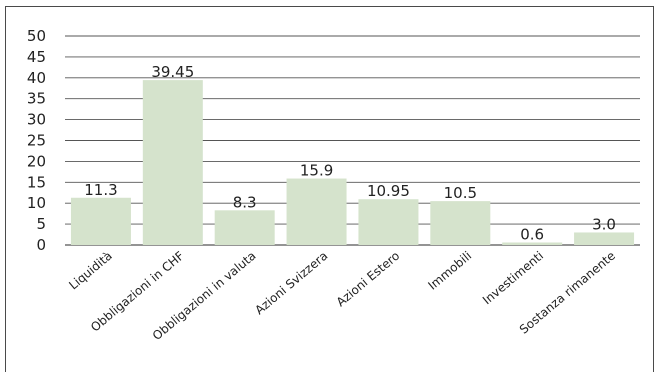 The height and width of the screenshot is (372, 660). Describe the element at coordinates (41, 224) in the screenshot. I see `y-tick-label: 5` at that location.